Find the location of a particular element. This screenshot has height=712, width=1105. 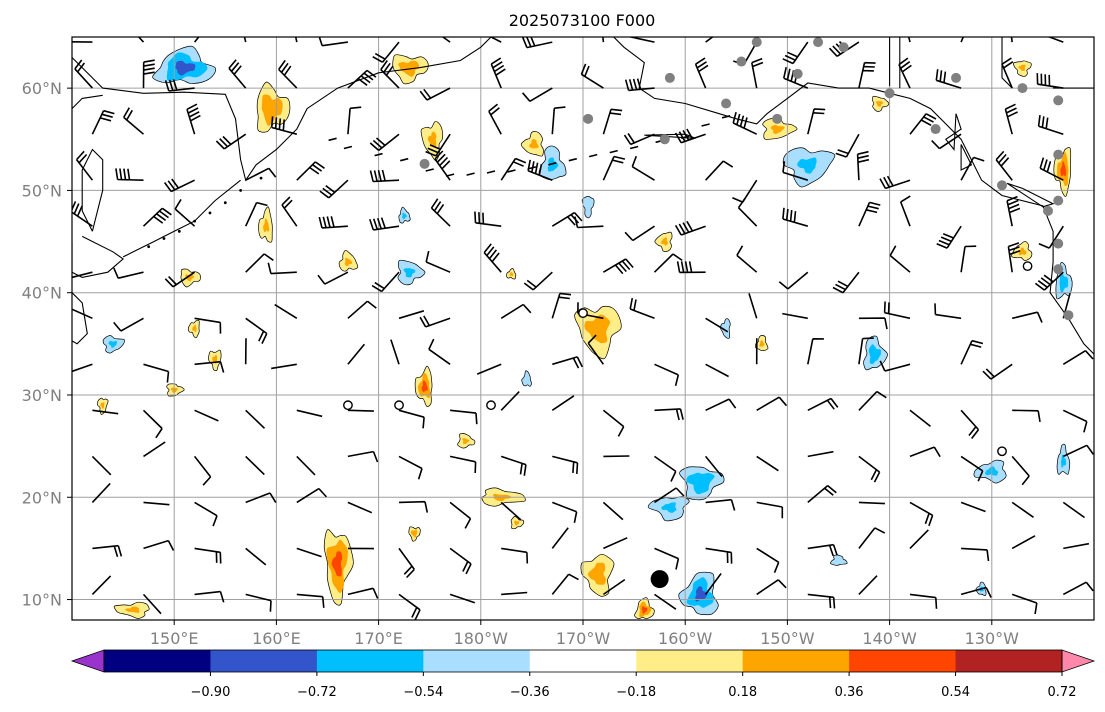

colorbar-tick-label: 0.72 is located at coordinates (1062, 692).